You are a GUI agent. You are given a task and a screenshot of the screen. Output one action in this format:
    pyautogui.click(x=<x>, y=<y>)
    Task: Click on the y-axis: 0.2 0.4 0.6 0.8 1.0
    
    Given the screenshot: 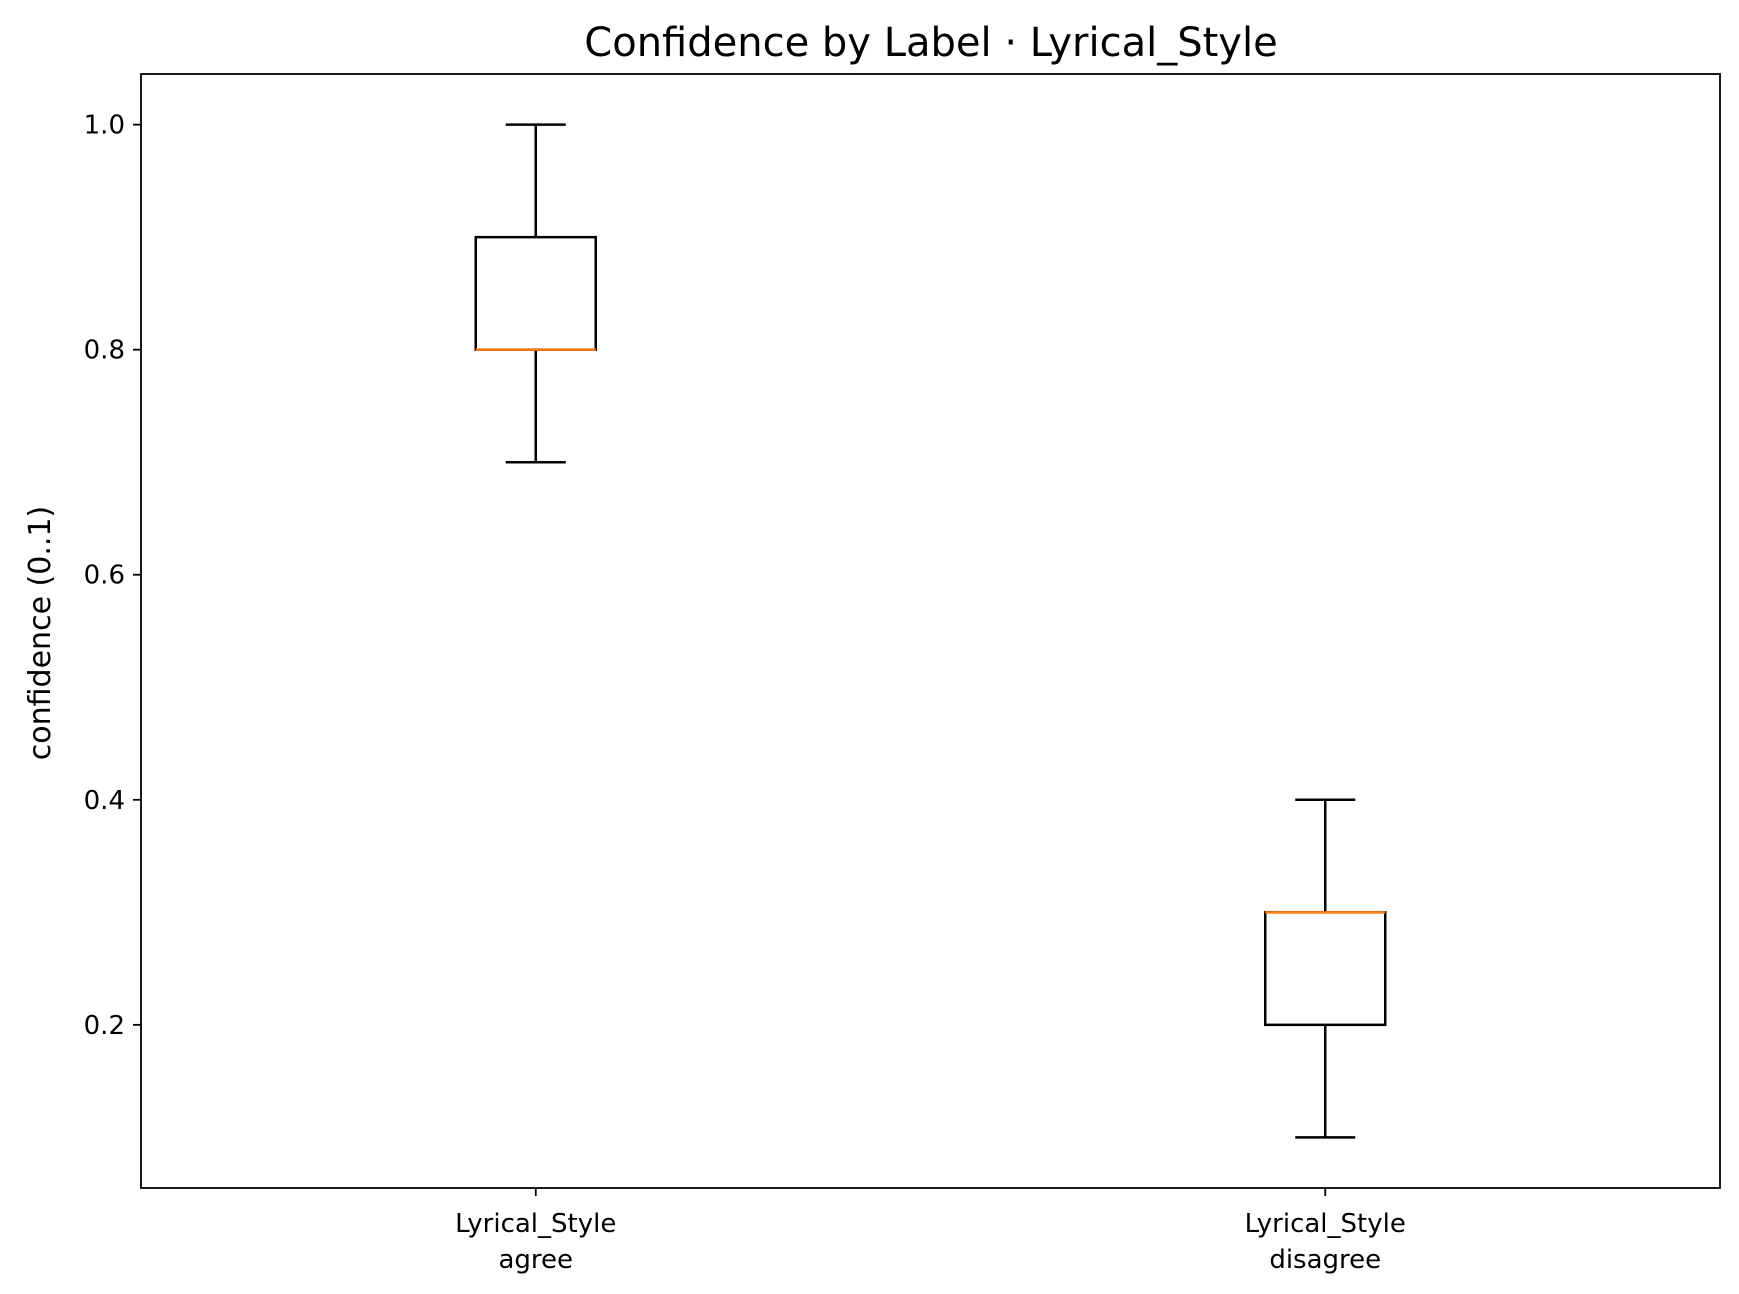 What is the action you would take?
    pyautogui.click(x=112, y=576)
    